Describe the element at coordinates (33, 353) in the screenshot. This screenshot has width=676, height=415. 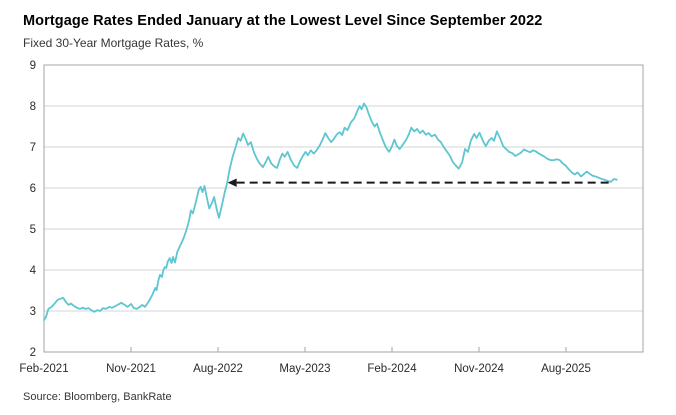
I see `y-tick-label: 2` at that location.